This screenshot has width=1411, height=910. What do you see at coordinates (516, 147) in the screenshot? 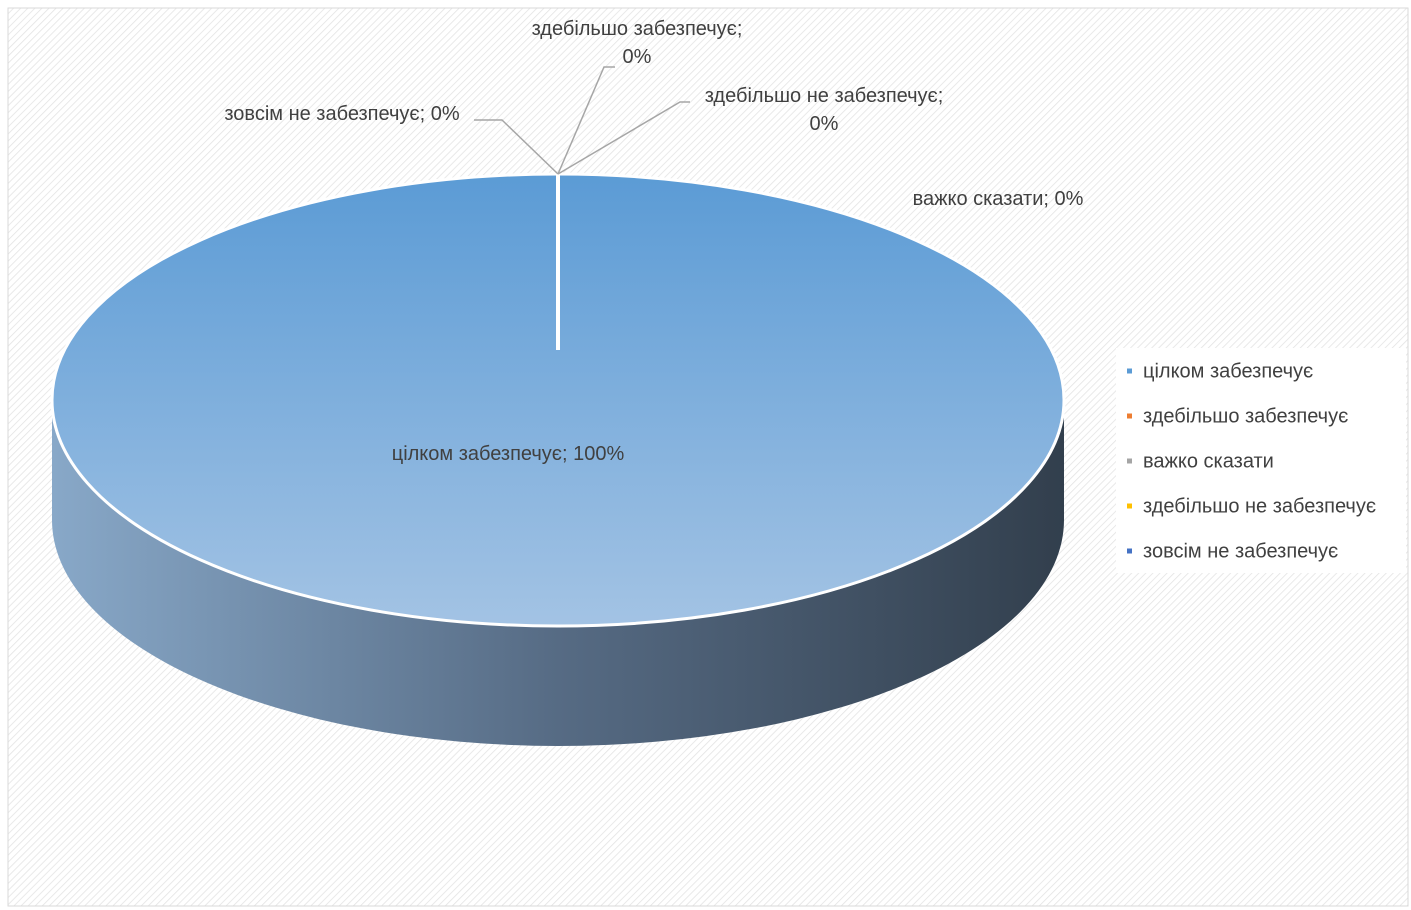
I see `leader-line-zovsim-ne-zabezpechuie` at bounding box center [516, 147].